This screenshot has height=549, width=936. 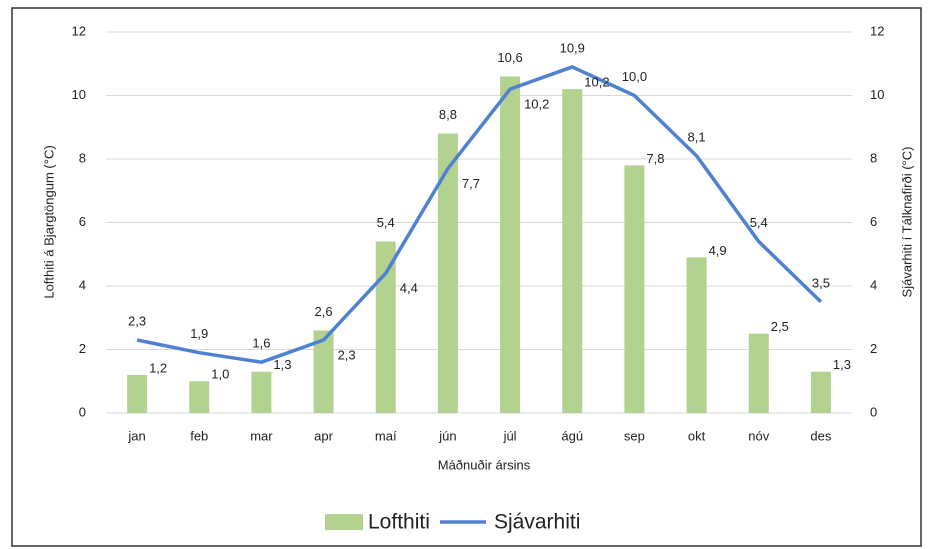 What do you see at coordinates (199, 333) in the screenshot?
I see `line-value-label: 1,9` at bounding box center [199, 333].